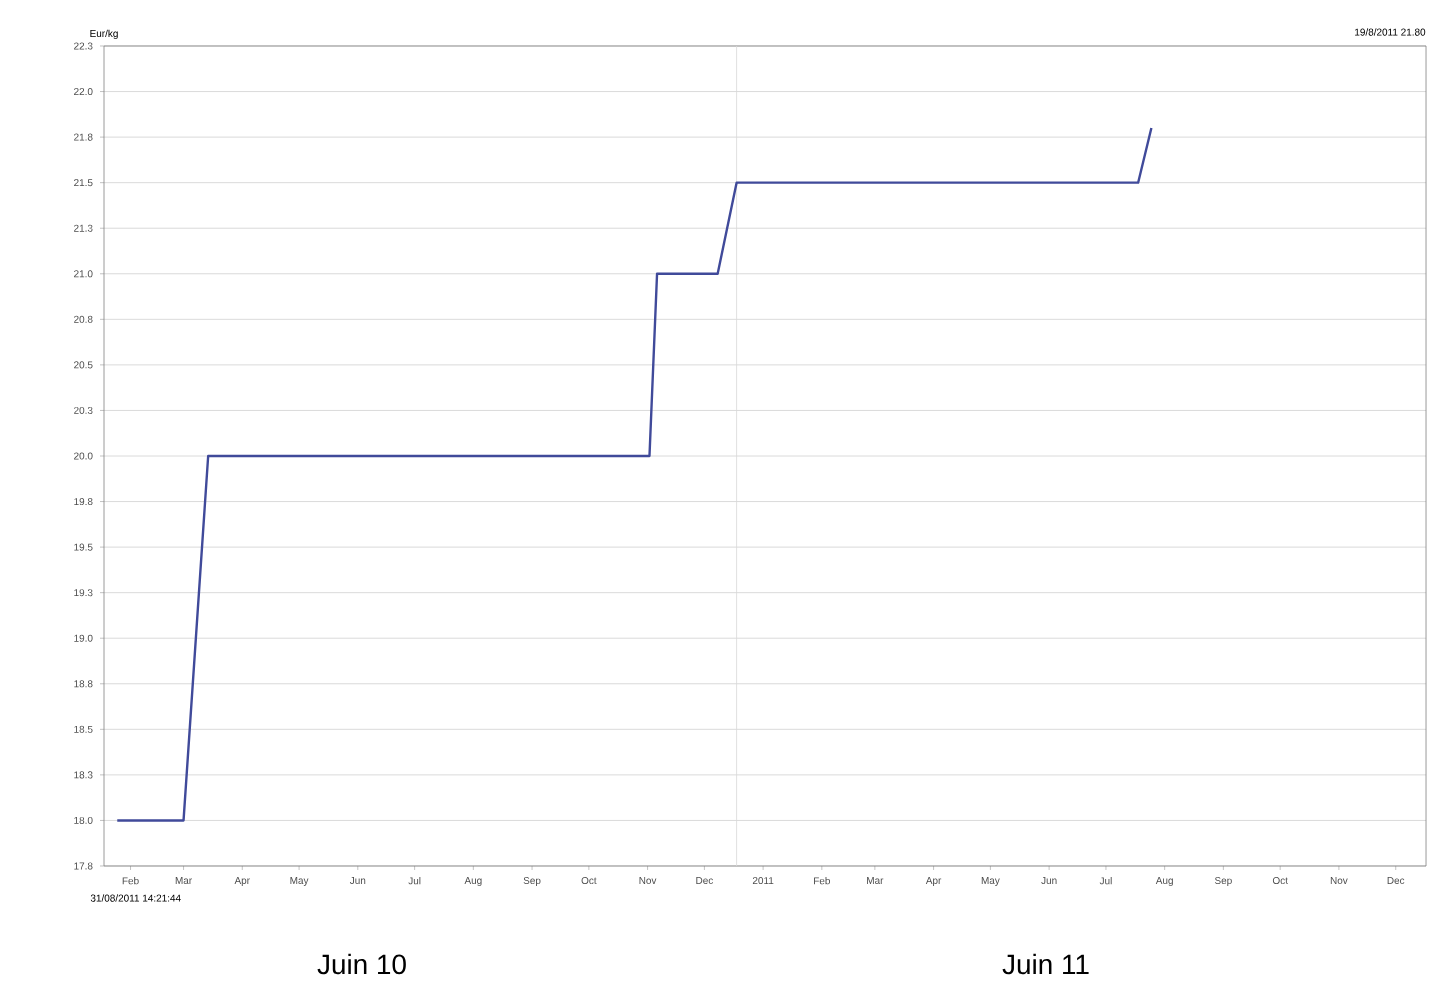 Image resolution: width=1434 pixels, height=988 pixels. Describe the element at coordinates (1045, 964) in the screenshot. I see `text: Juin 11` at that location.